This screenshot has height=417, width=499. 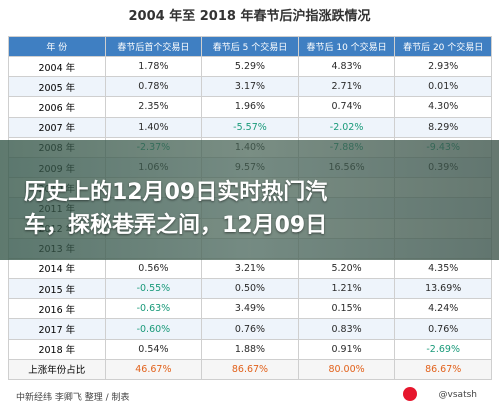 I want to click on summary-row: 上涨年份占比 46.67% 86.67% 80.00% 86.67%, so click(x=250, y=369).